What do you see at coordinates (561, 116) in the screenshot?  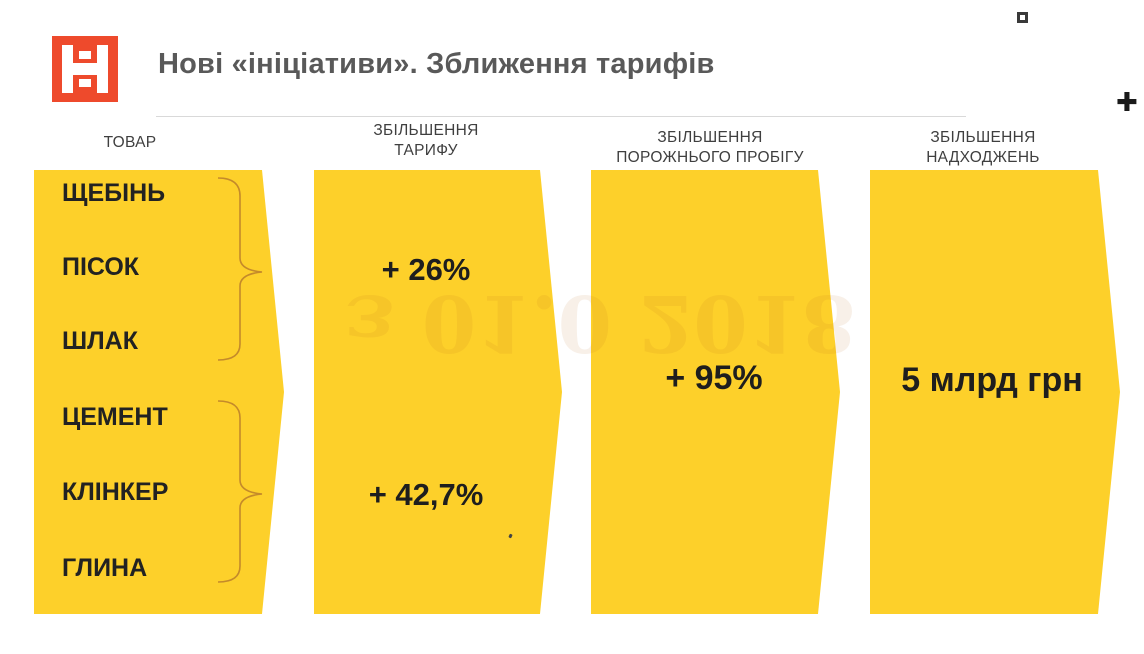 I see `title-divider` at bounding box center [561, 116].